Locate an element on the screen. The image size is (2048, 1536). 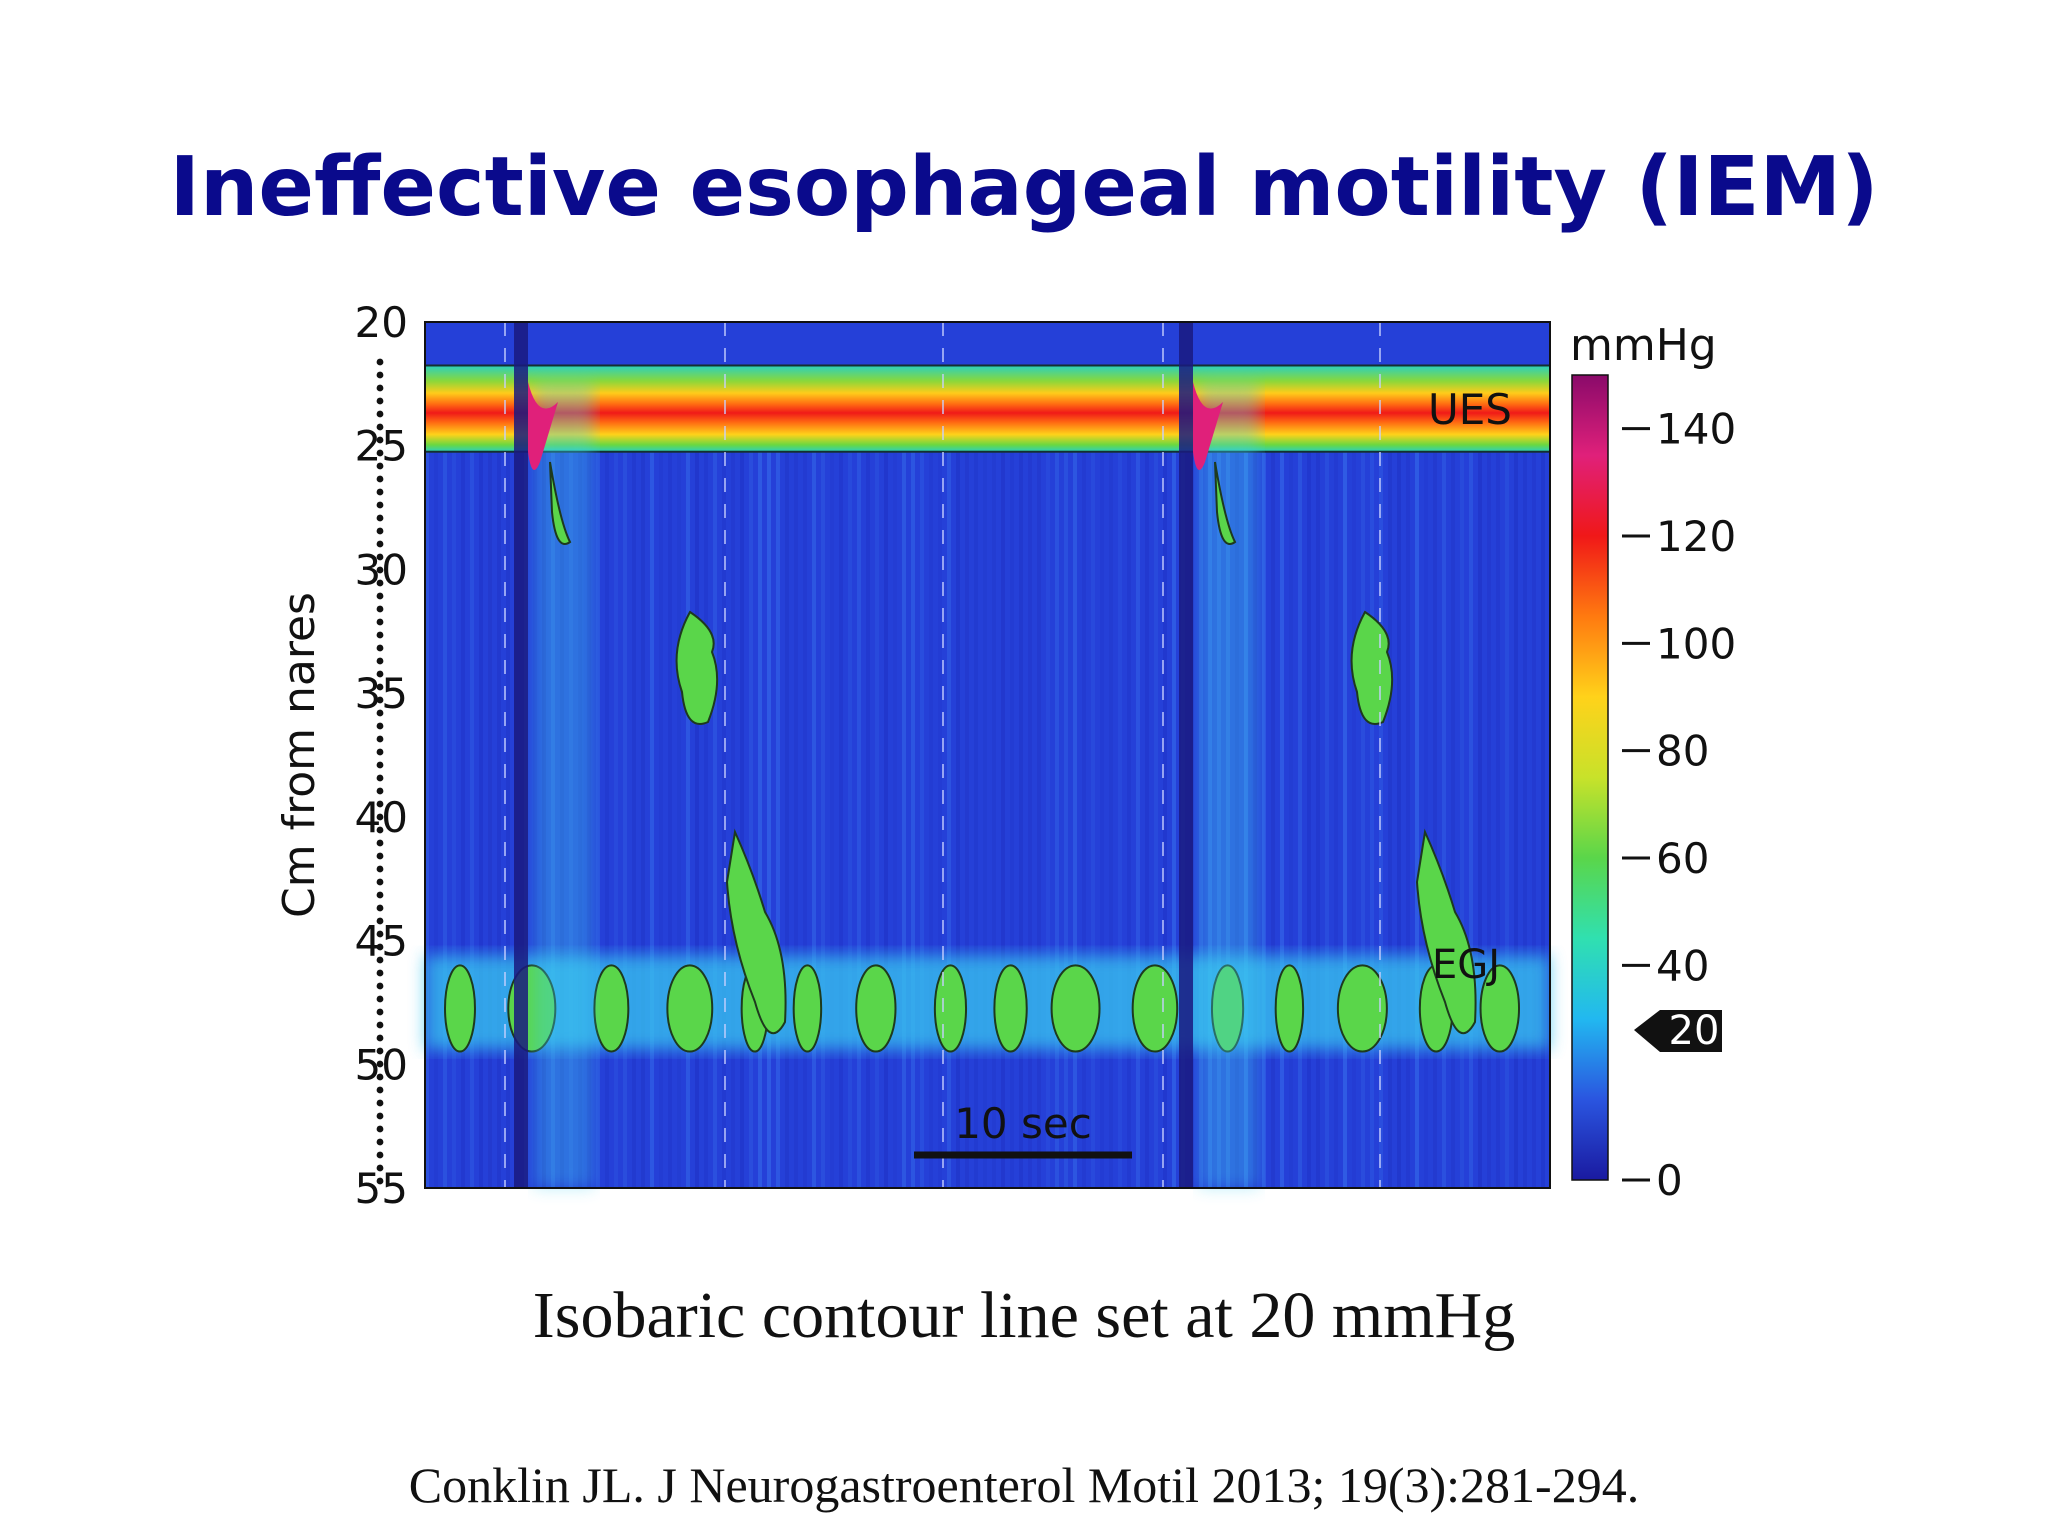
distal-contraction is located at coordinates (1446, 931).